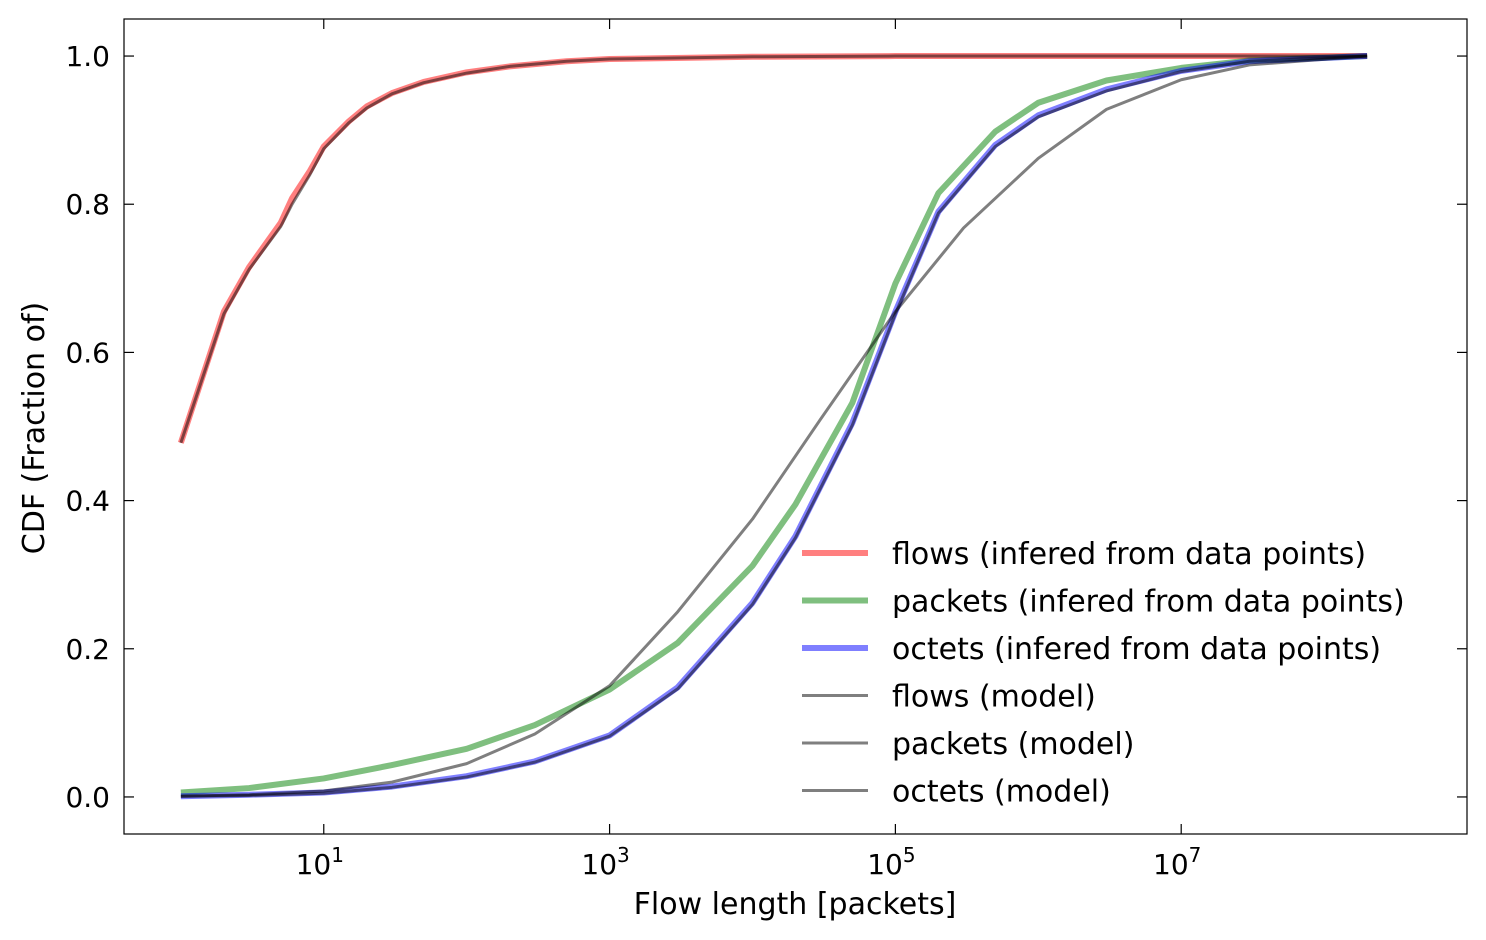 The width and height of the screenshot is (1486, 940). What do you see at coordinates (795, 904) in the screenshot?
I see `x-axis-label: Flow length [packets]` at bounding box center [795, 904].